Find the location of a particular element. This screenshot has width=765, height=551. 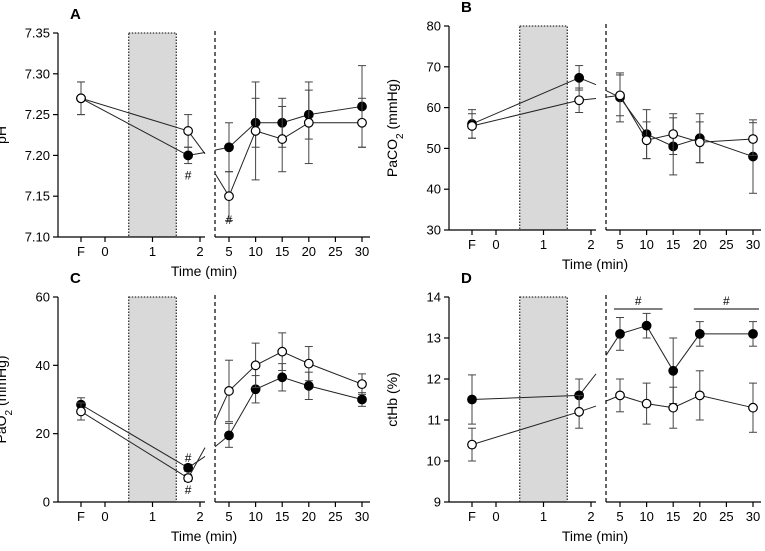

series-break-connector is located at coordinates (196, 463).